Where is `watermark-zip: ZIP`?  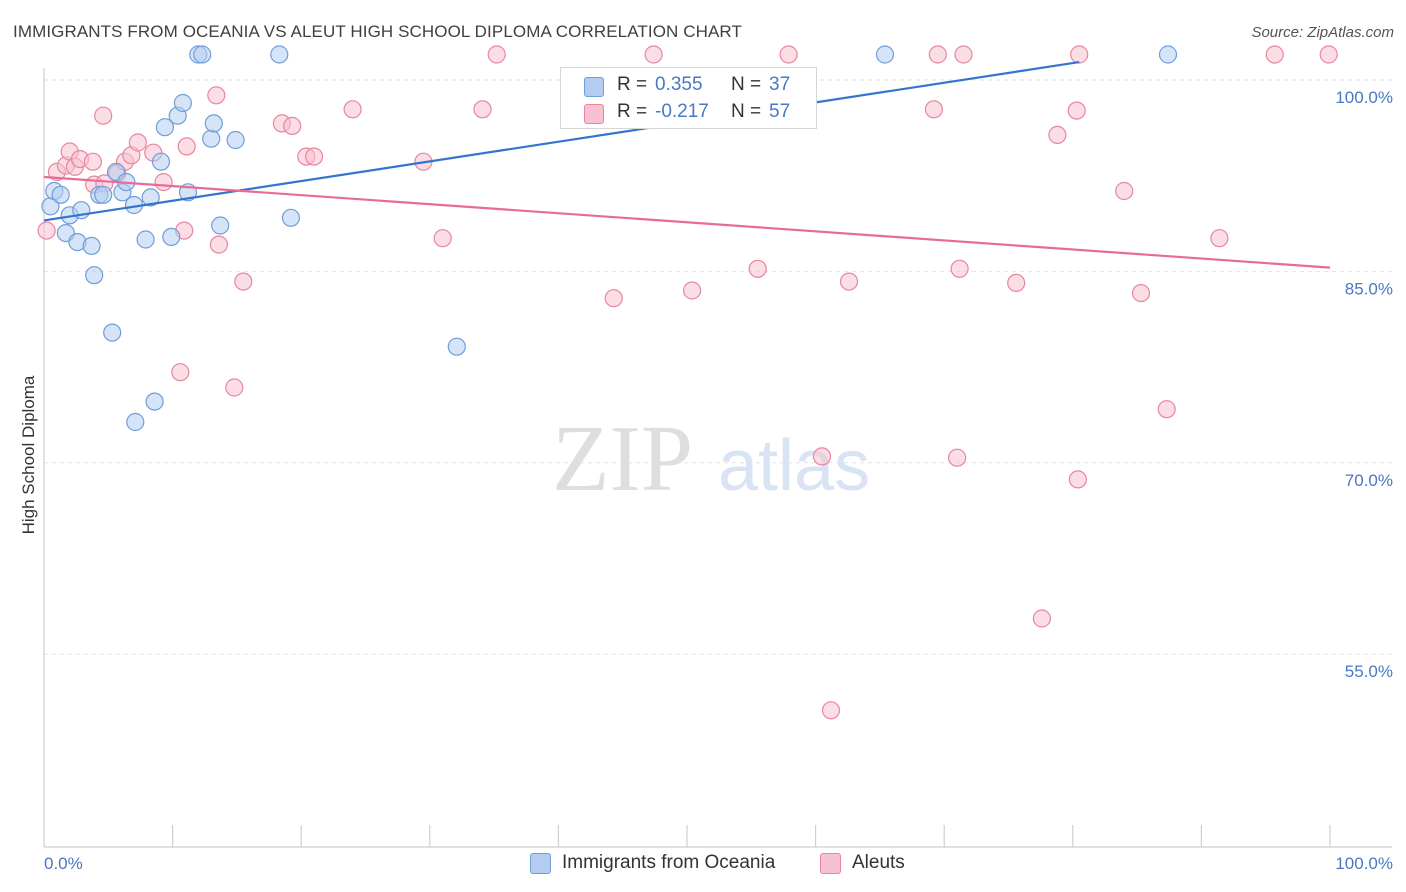 watermark-zip: ZIP is located at coordinates (622, 459).